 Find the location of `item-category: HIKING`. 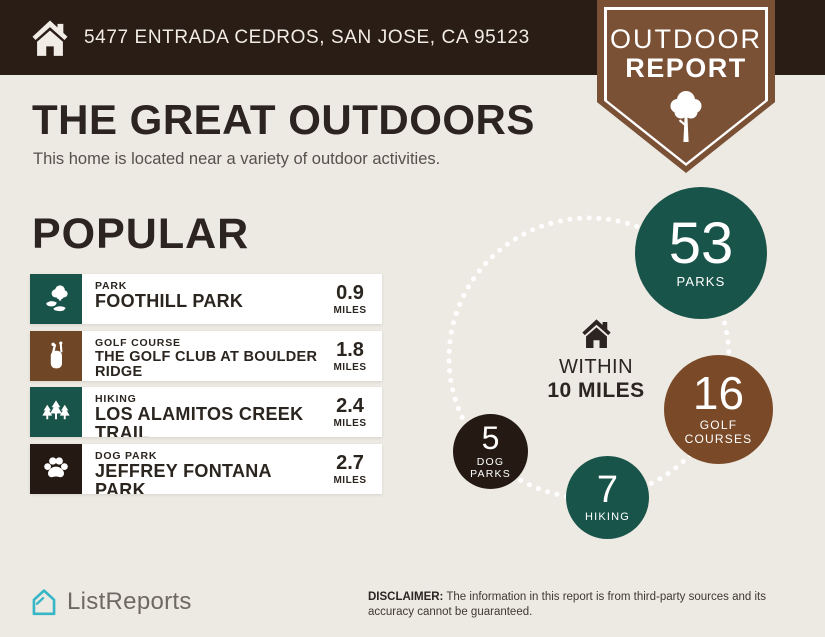

item-category: HIKING is located at coordinates (116, 399).